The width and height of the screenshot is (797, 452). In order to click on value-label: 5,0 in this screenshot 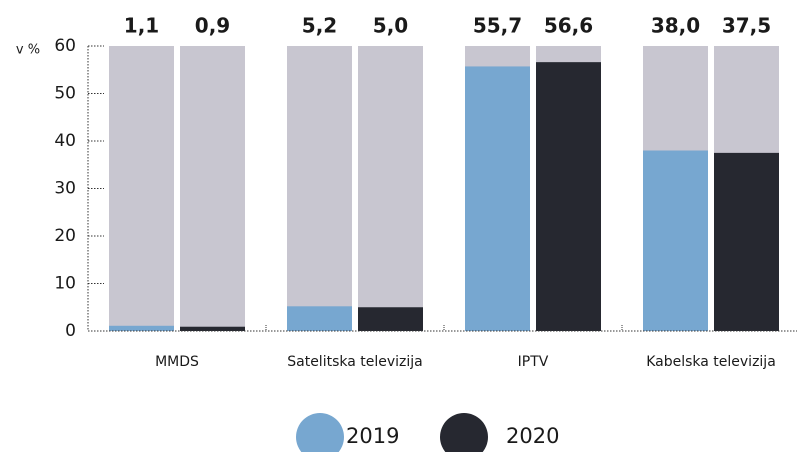, I will do `click(390, 26)`.